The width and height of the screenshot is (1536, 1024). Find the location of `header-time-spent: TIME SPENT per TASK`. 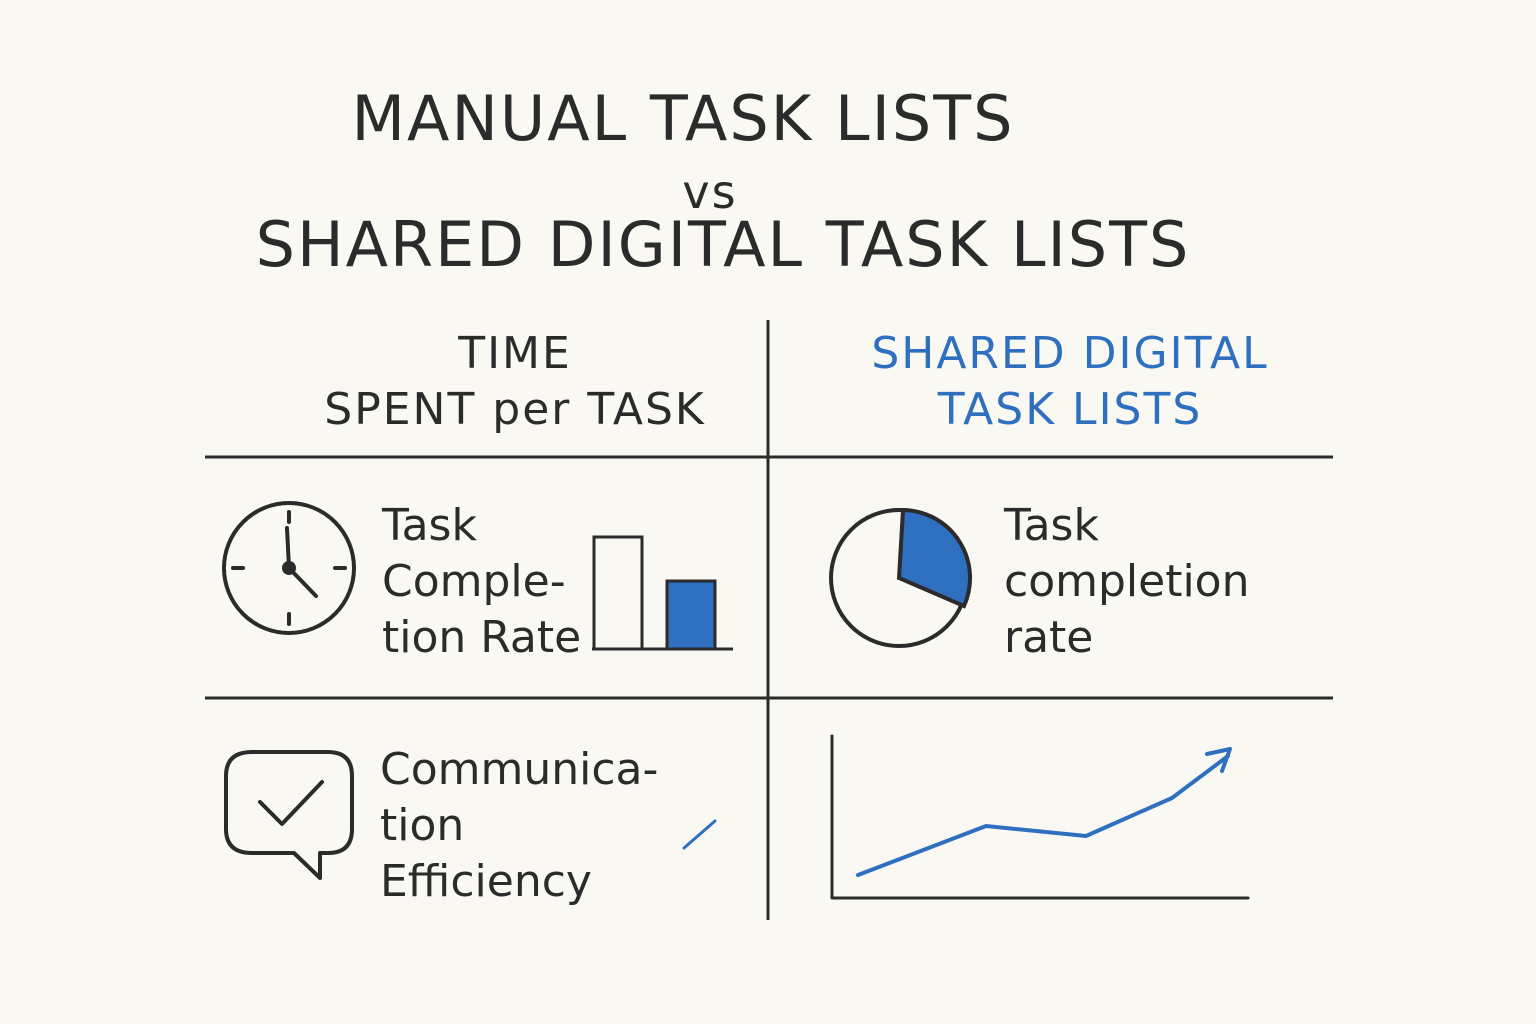

header-time-spent: TIME SPENT per TASK is located at coordinates (515, 382).